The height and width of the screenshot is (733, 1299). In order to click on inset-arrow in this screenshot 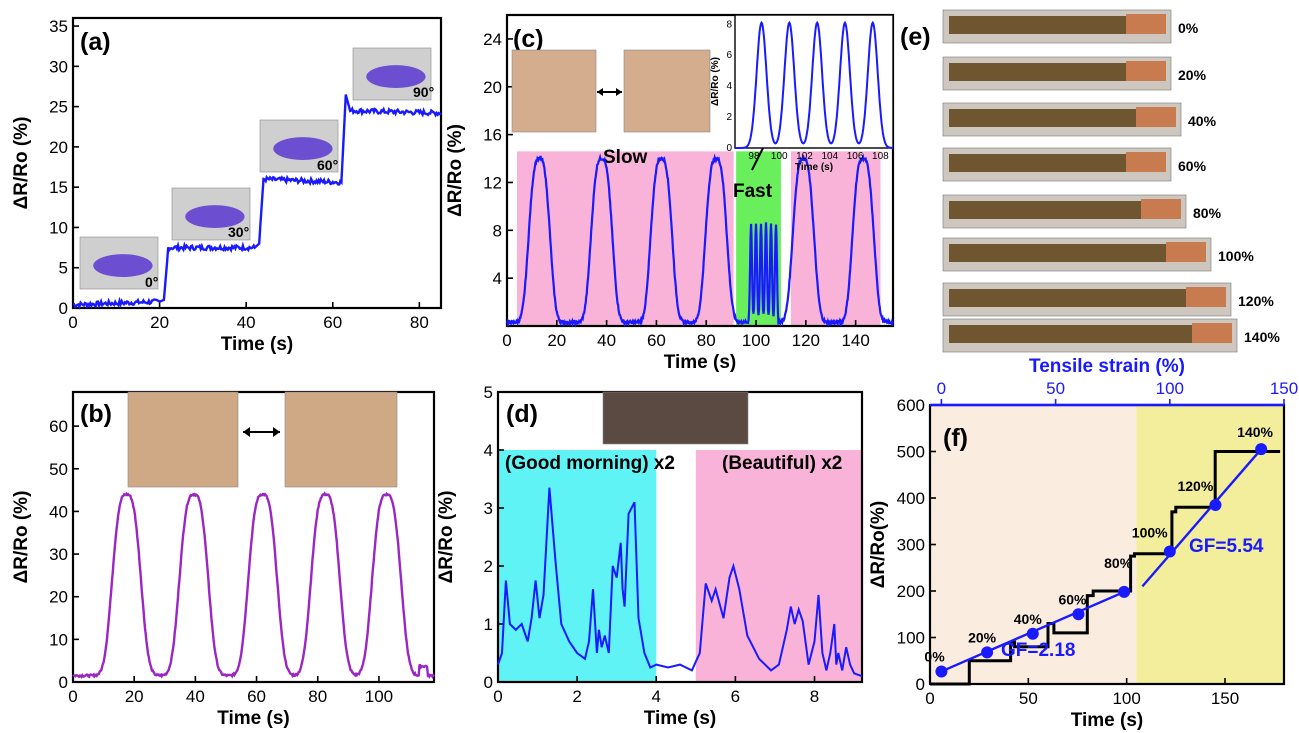, I will do `click(757, 159)`.